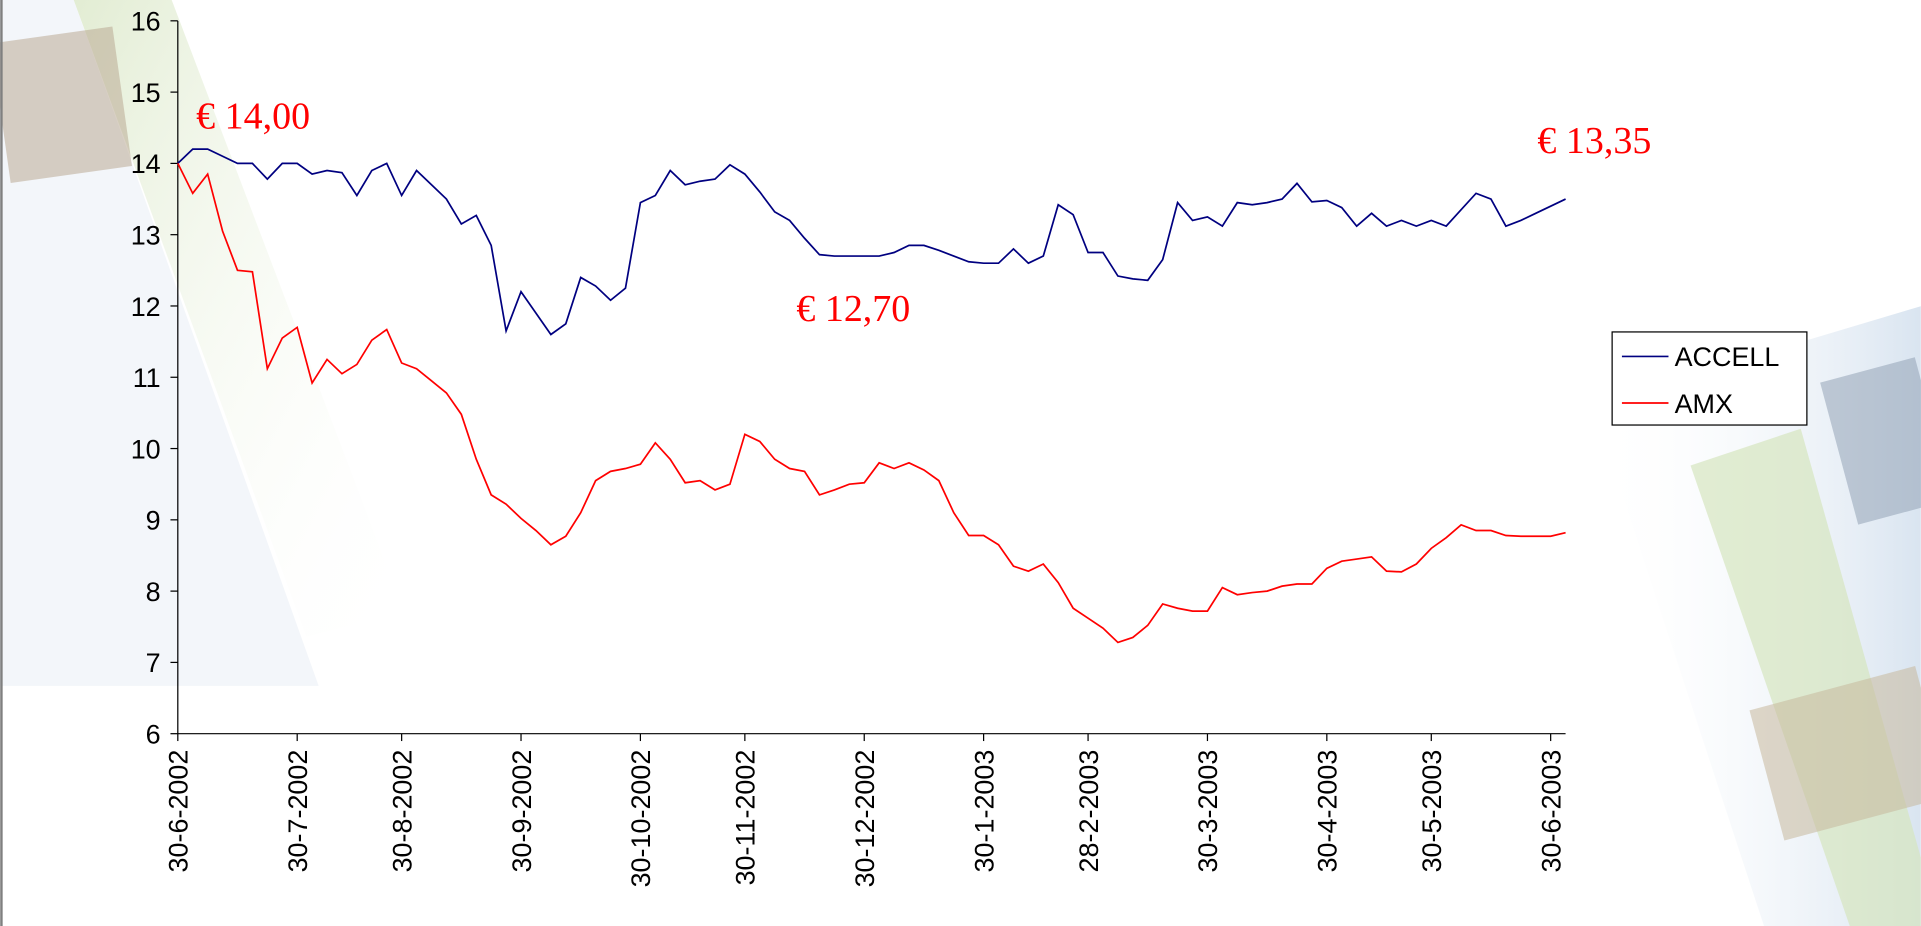 The height and width of the screenshot is (926, 1921). What do you see at coordinates (146, 164) in the screenshot?
I see `y-tick-label: 14` at bounding box center [146, 164].